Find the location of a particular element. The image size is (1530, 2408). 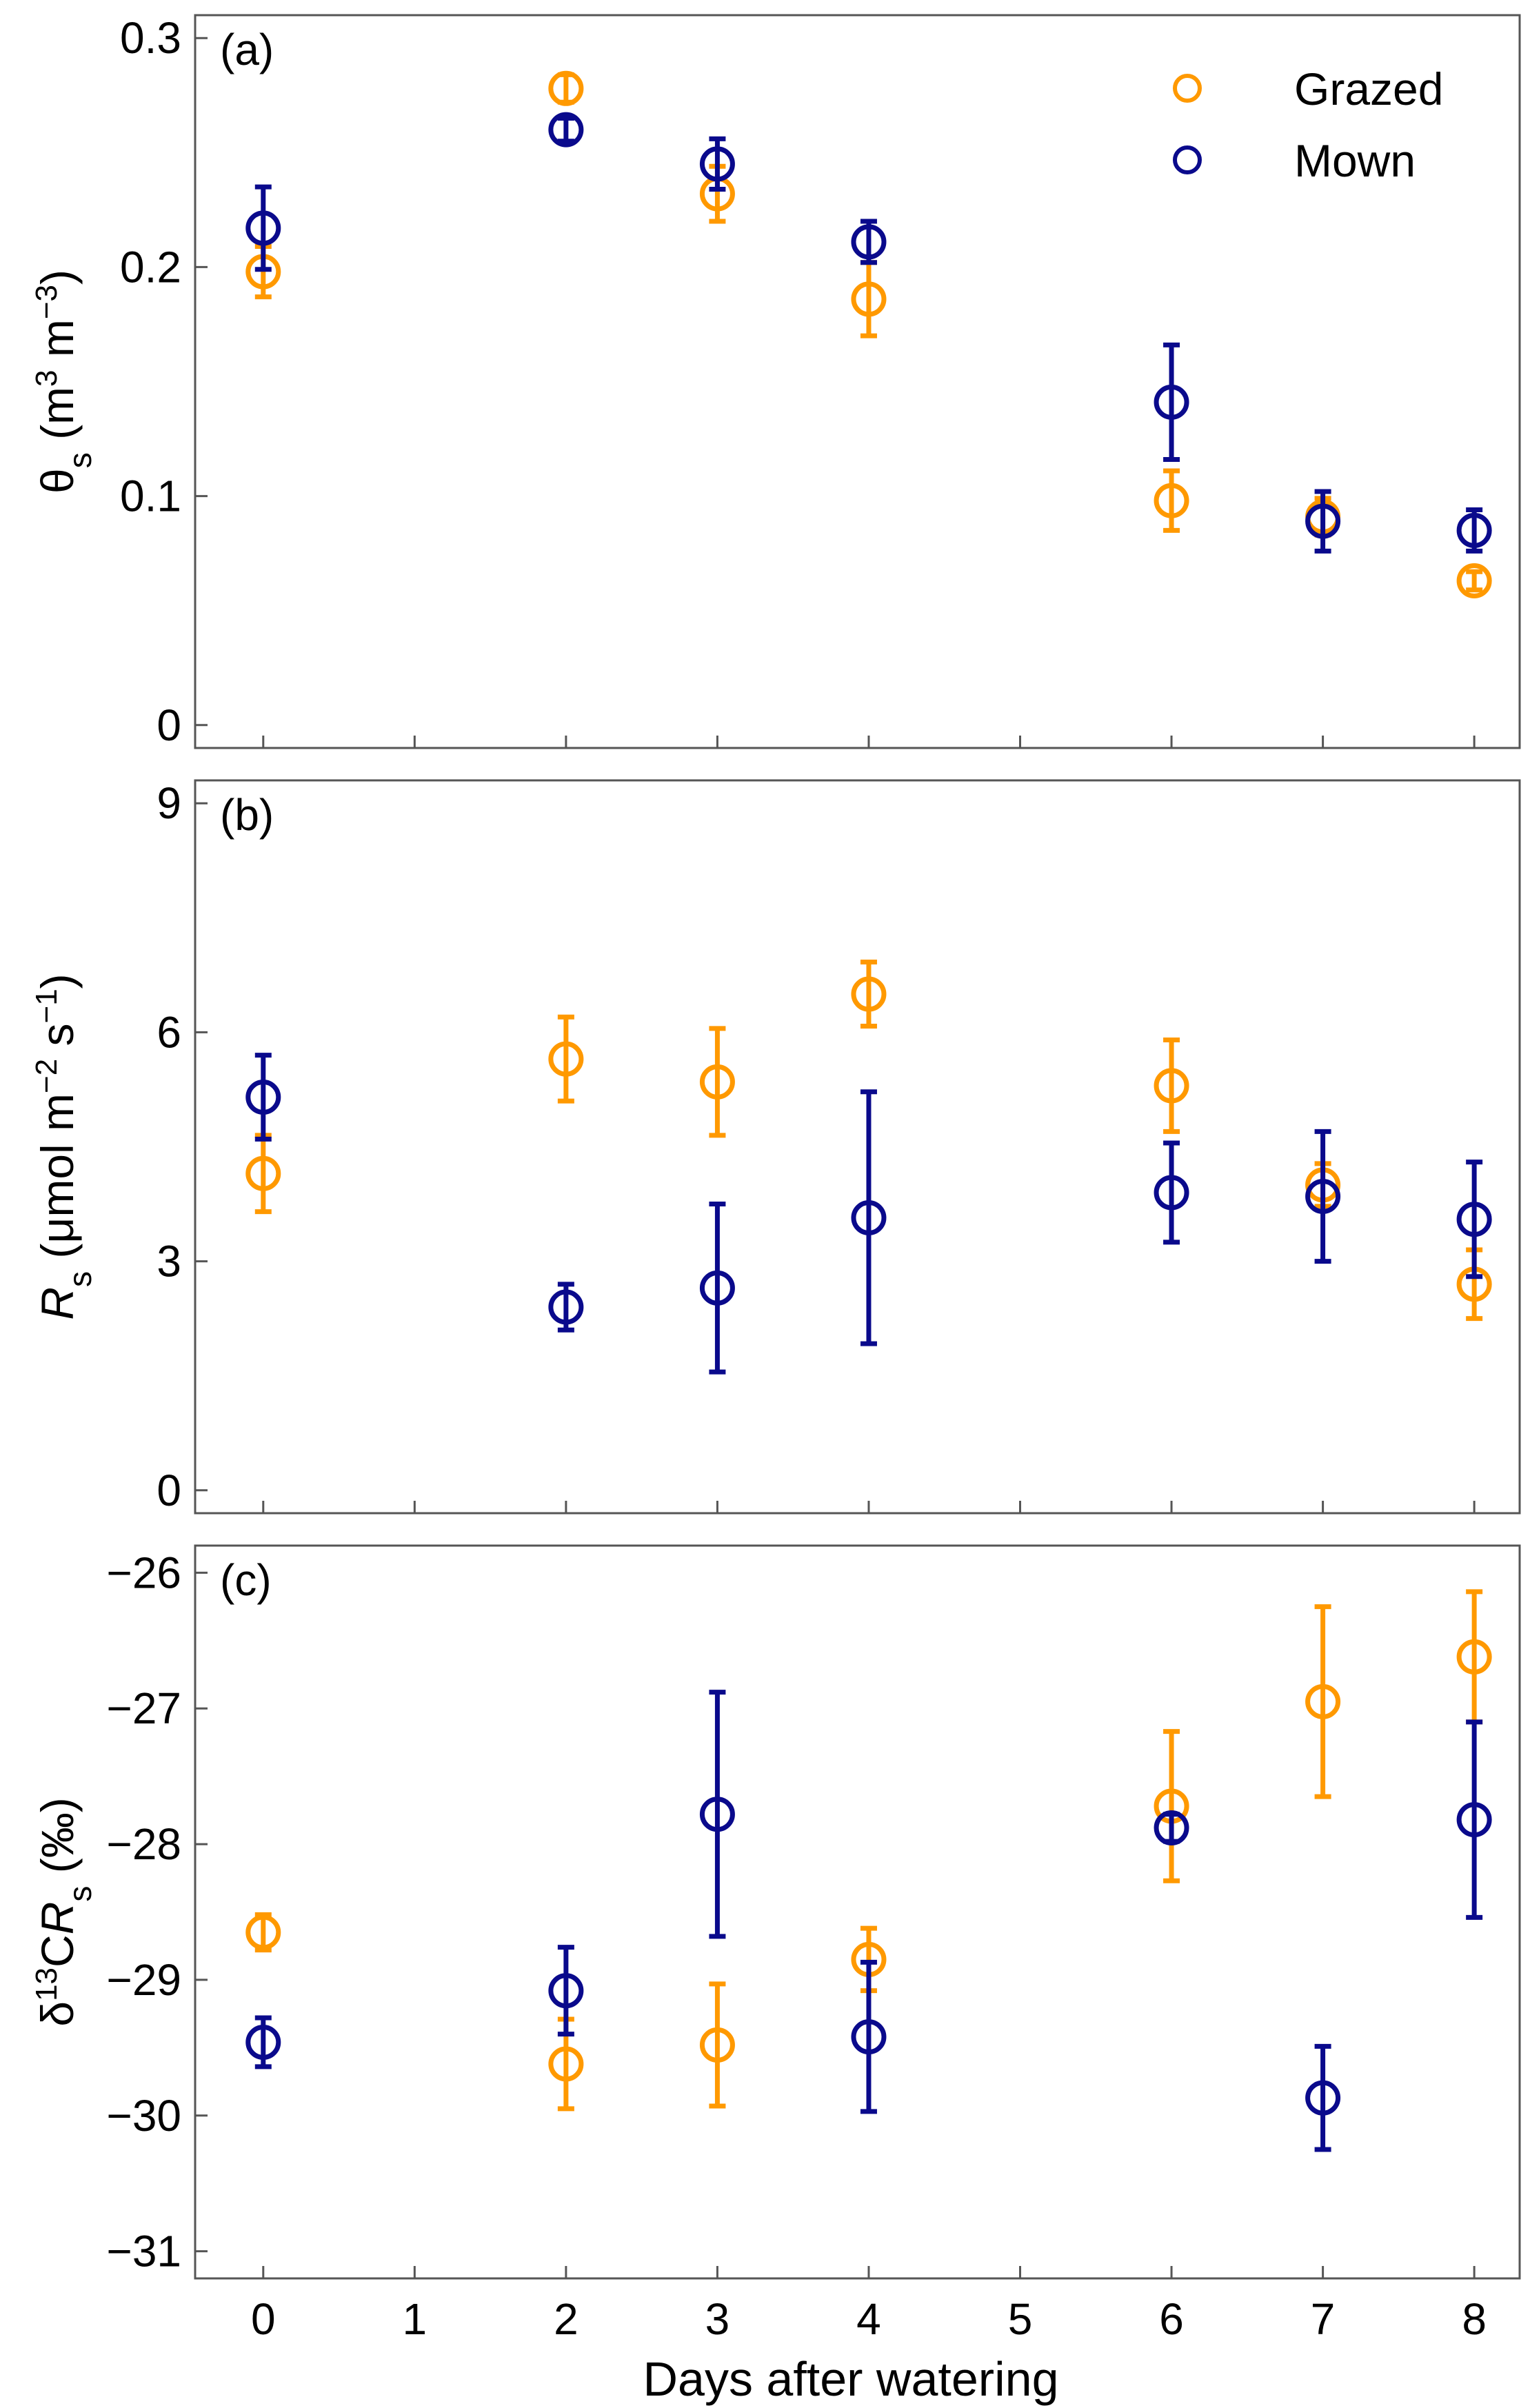

series-grazed is located at coordinates (868, 1141).